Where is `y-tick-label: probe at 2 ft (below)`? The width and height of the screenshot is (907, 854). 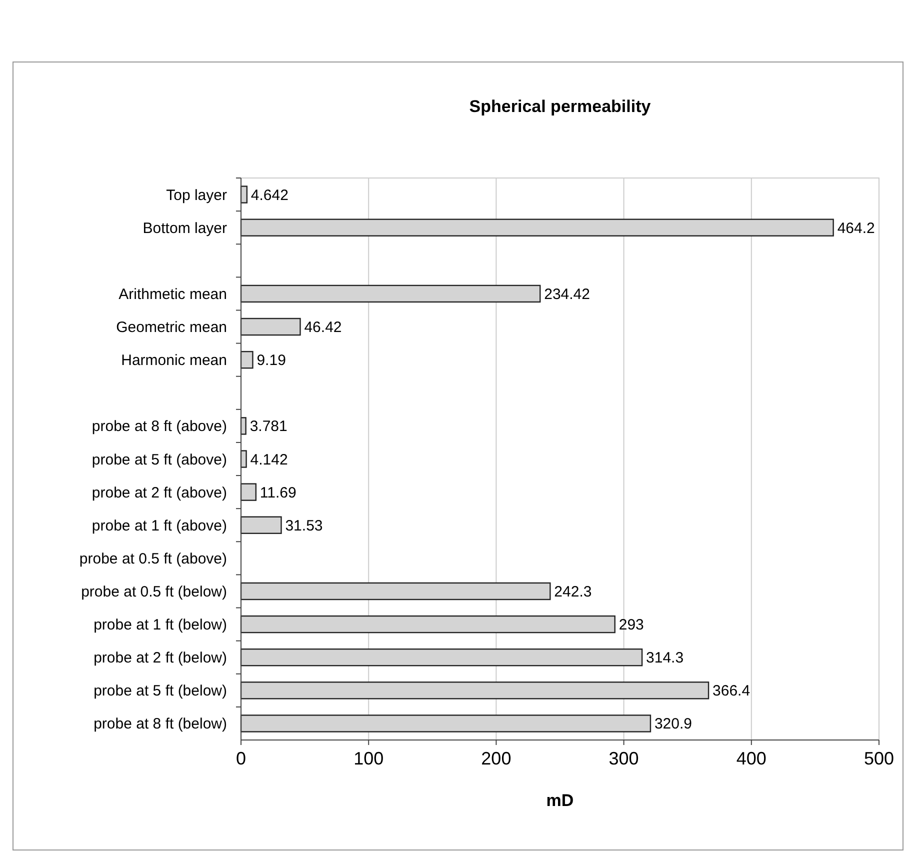 y-tick-label: probe at 2 ft (below) is located at coordinates (160, 658).